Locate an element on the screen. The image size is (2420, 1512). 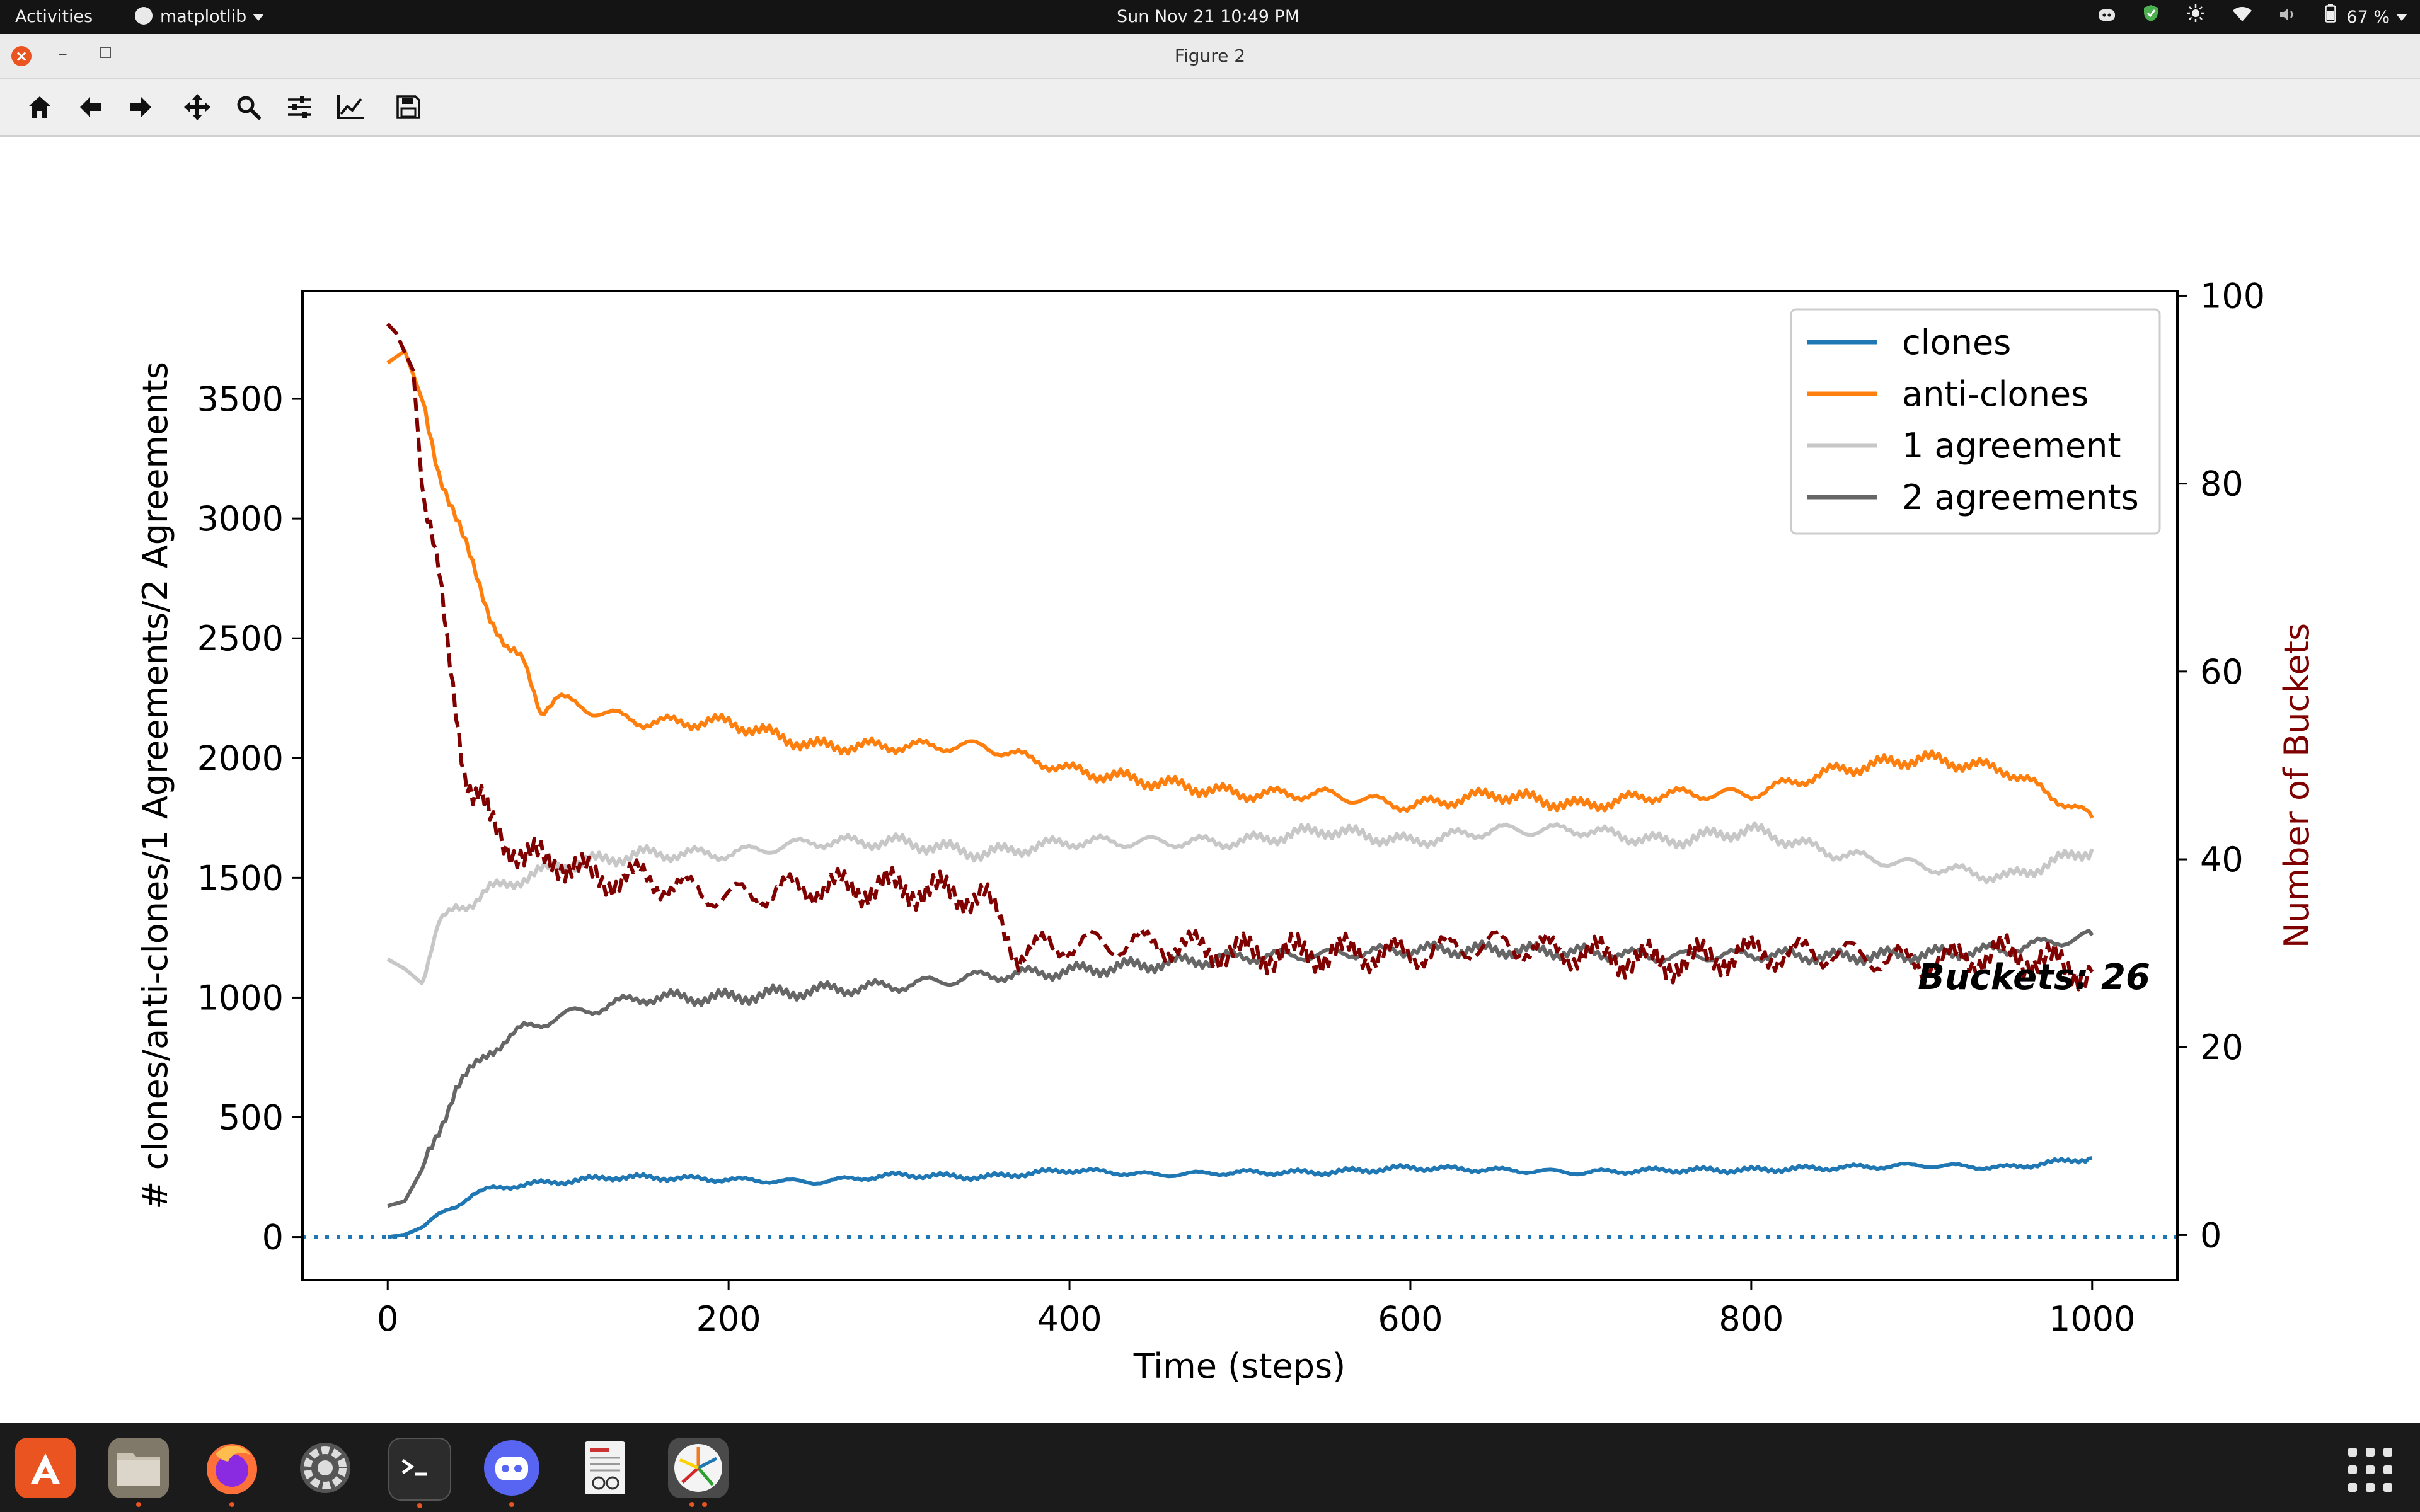
series-line-2-agreements is located at coordinates (1241, 1068).